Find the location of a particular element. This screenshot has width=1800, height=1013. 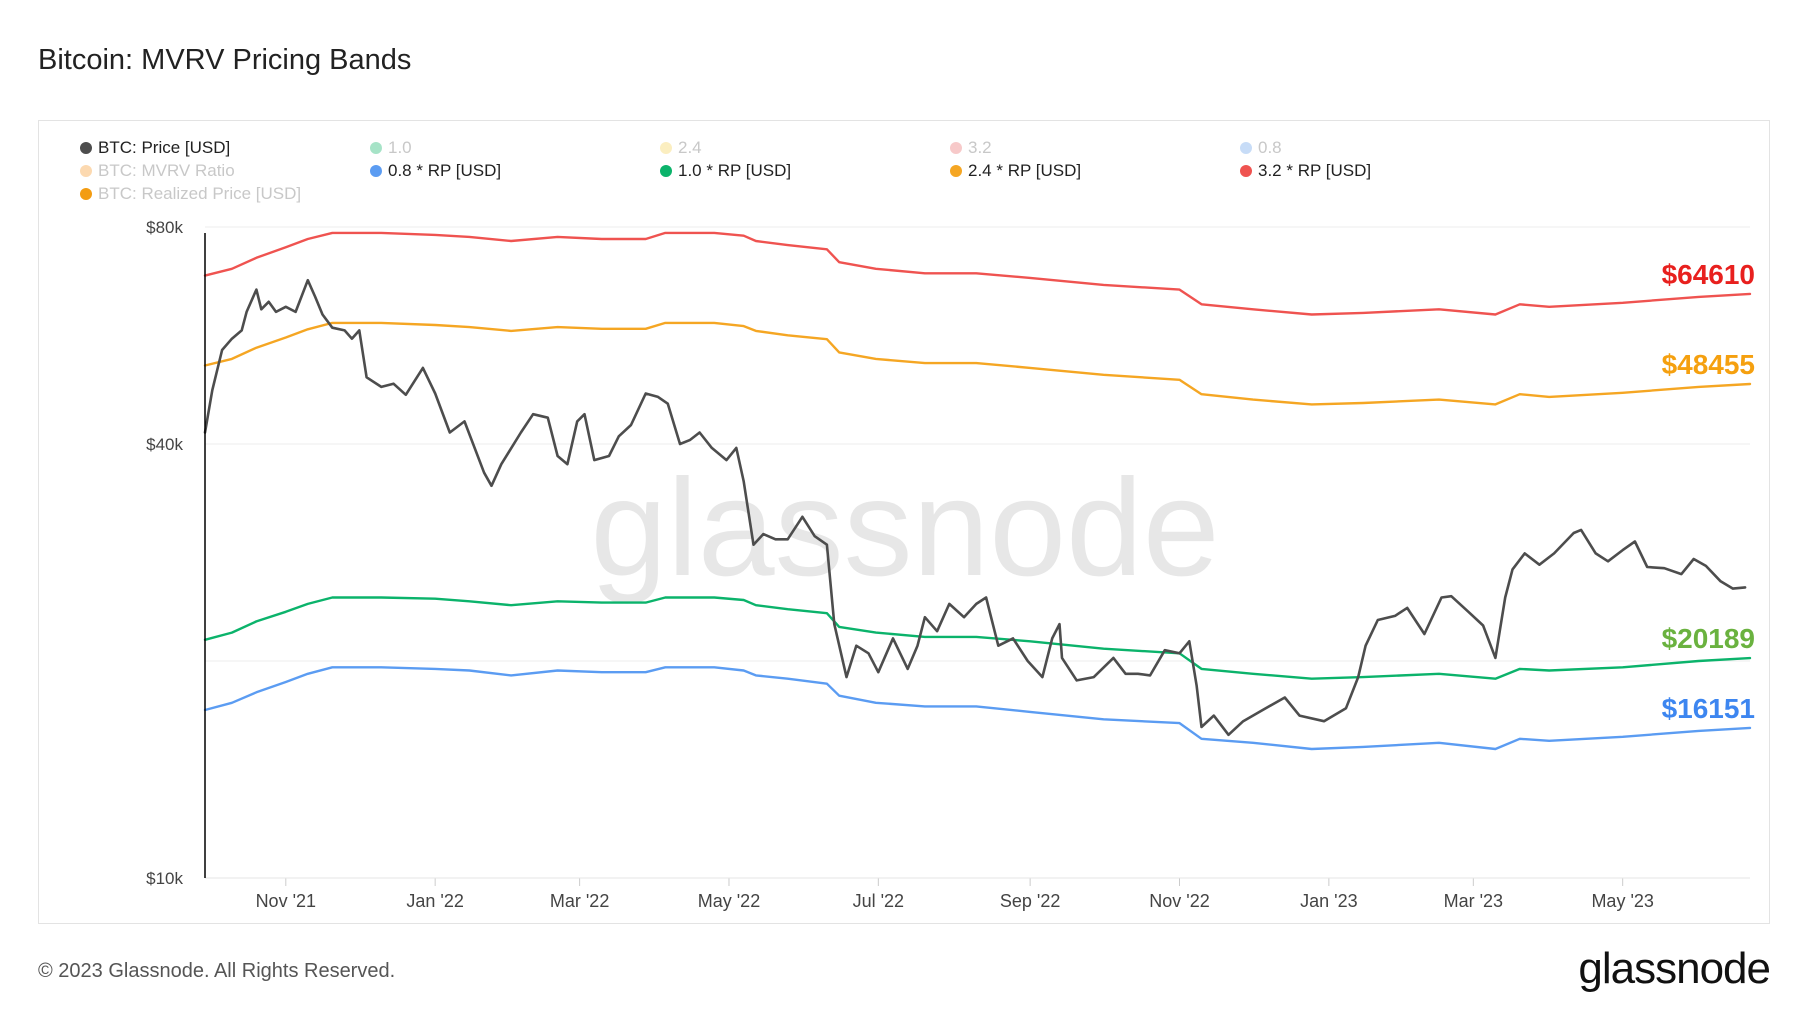

y-tick-label: $80k is located at coordinates (164, 227).